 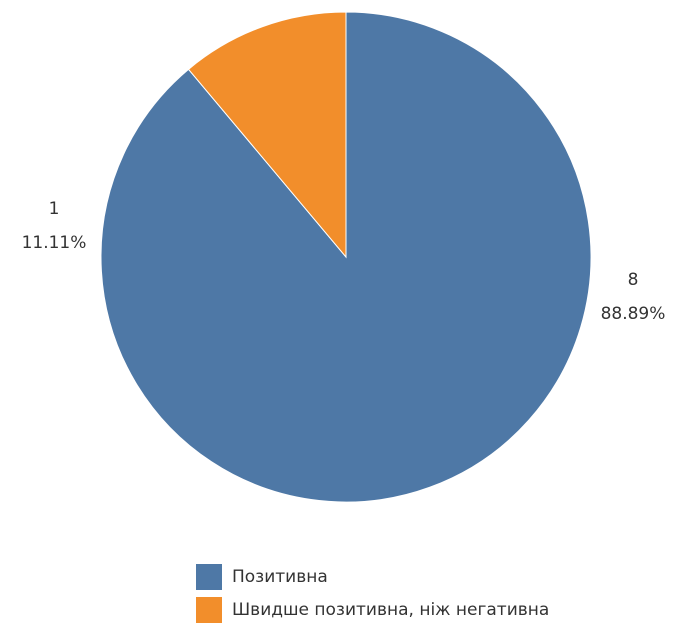 I want to click on slice-label-percent-0: 88.89%, so click(x=633, y=314).